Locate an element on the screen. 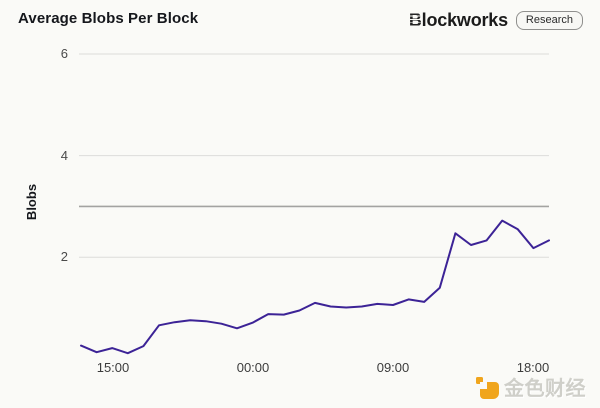 This screenshot has width=600, height=408. blockworks-wordmark-rest: lockworks is located at coordinates (464, 20).